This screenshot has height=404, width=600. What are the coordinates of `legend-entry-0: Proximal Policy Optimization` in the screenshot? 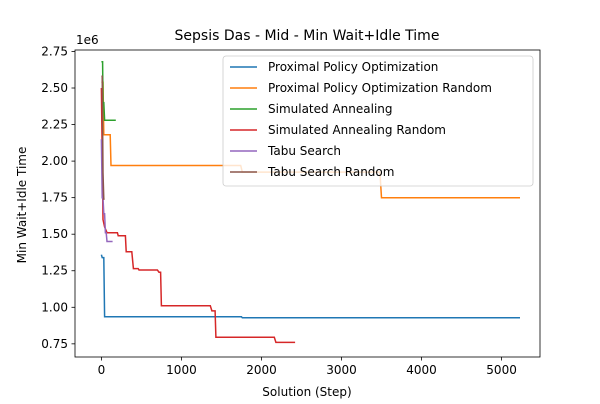 It's located at (353, 67).